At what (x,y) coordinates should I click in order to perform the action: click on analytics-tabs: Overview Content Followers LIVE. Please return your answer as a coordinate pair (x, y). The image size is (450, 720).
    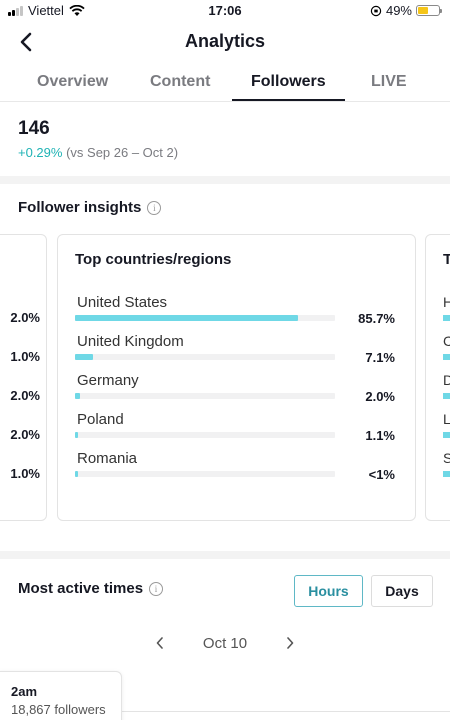
    Looking at the image, I should click on (225, 82).